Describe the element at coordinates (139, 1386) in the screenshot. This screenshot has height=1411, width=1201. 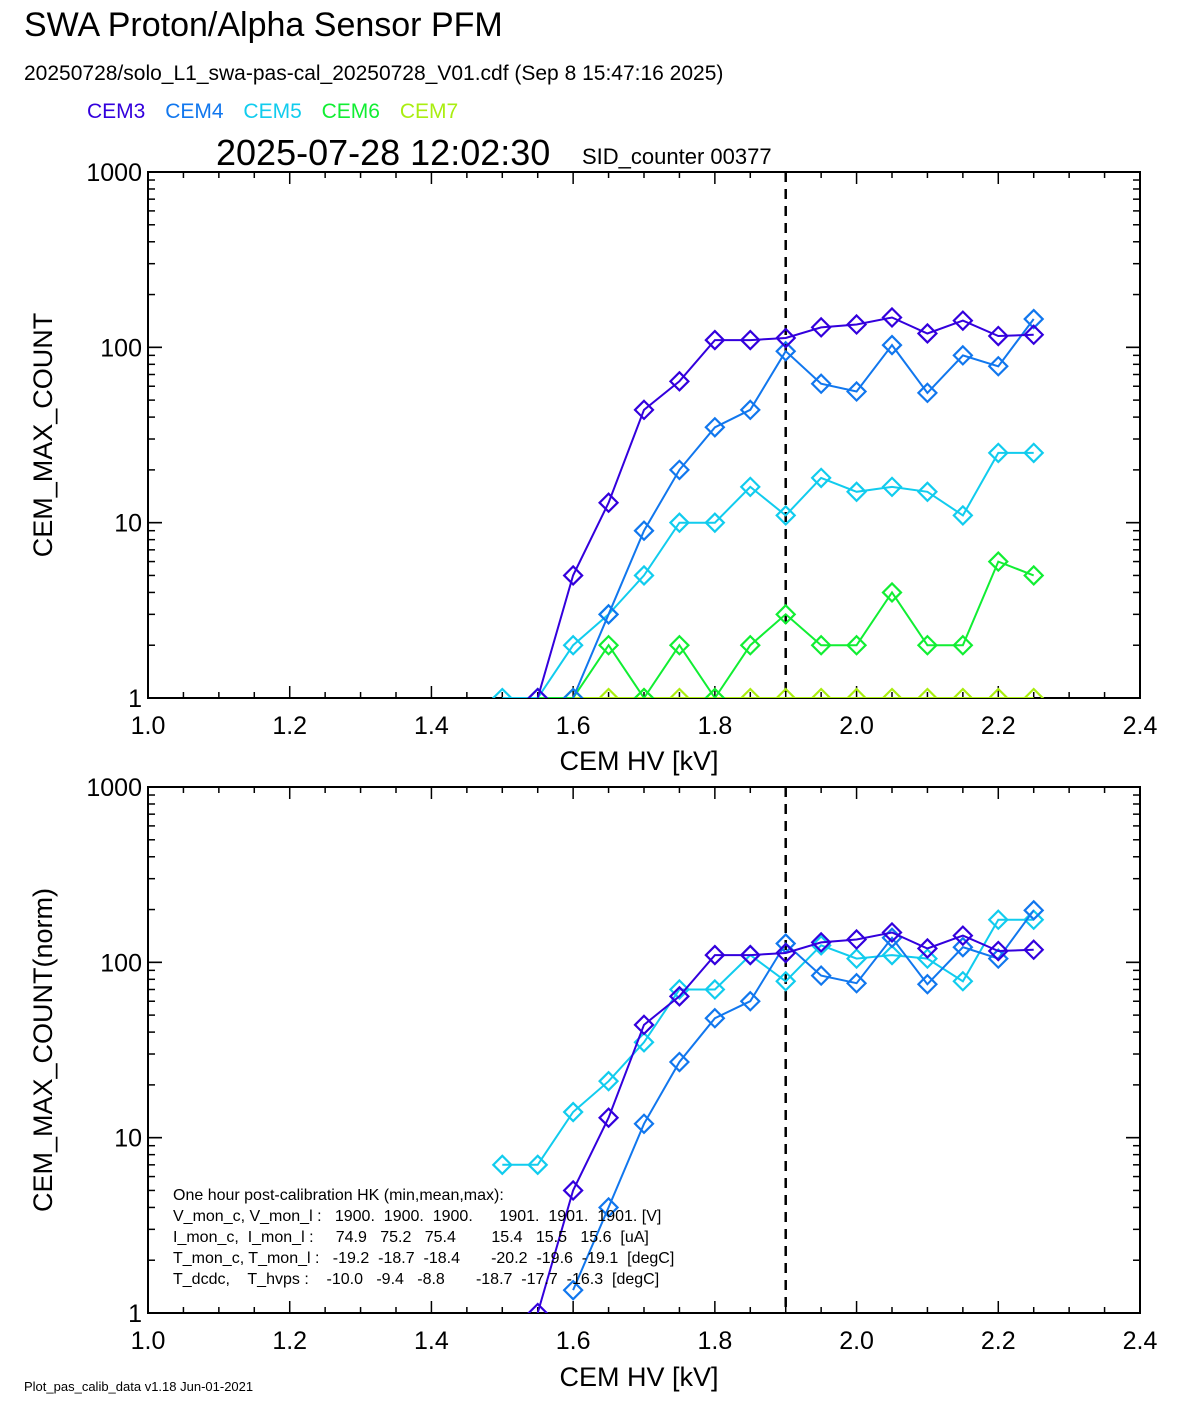
I see `footer-version: Plot_pas_calib_data v1.18 Jun-01-2021` at that location.